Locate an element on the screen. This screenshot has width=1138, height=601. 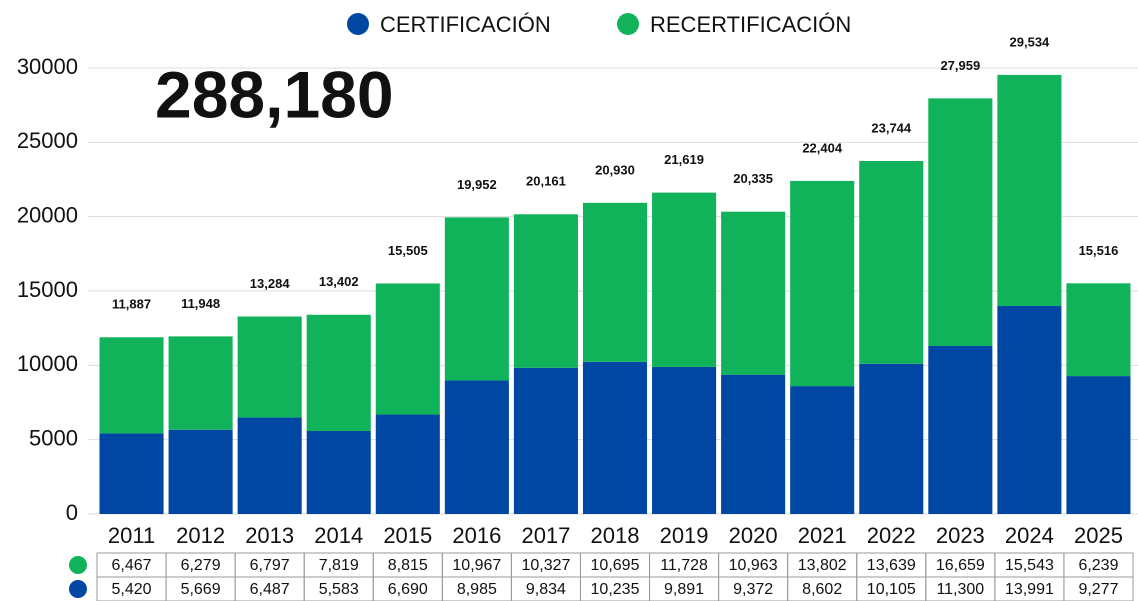
table-value: 10,967 is located at coordinates (476, 565).